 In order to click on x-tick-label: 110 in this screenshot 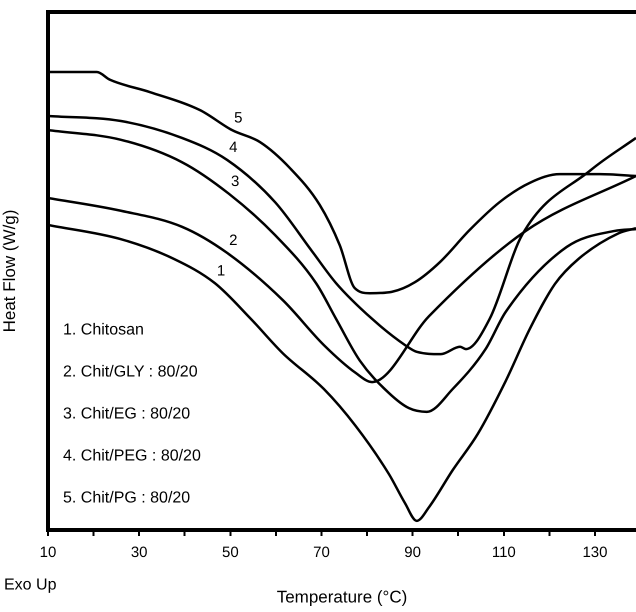, I will do `click(504, 553)`.